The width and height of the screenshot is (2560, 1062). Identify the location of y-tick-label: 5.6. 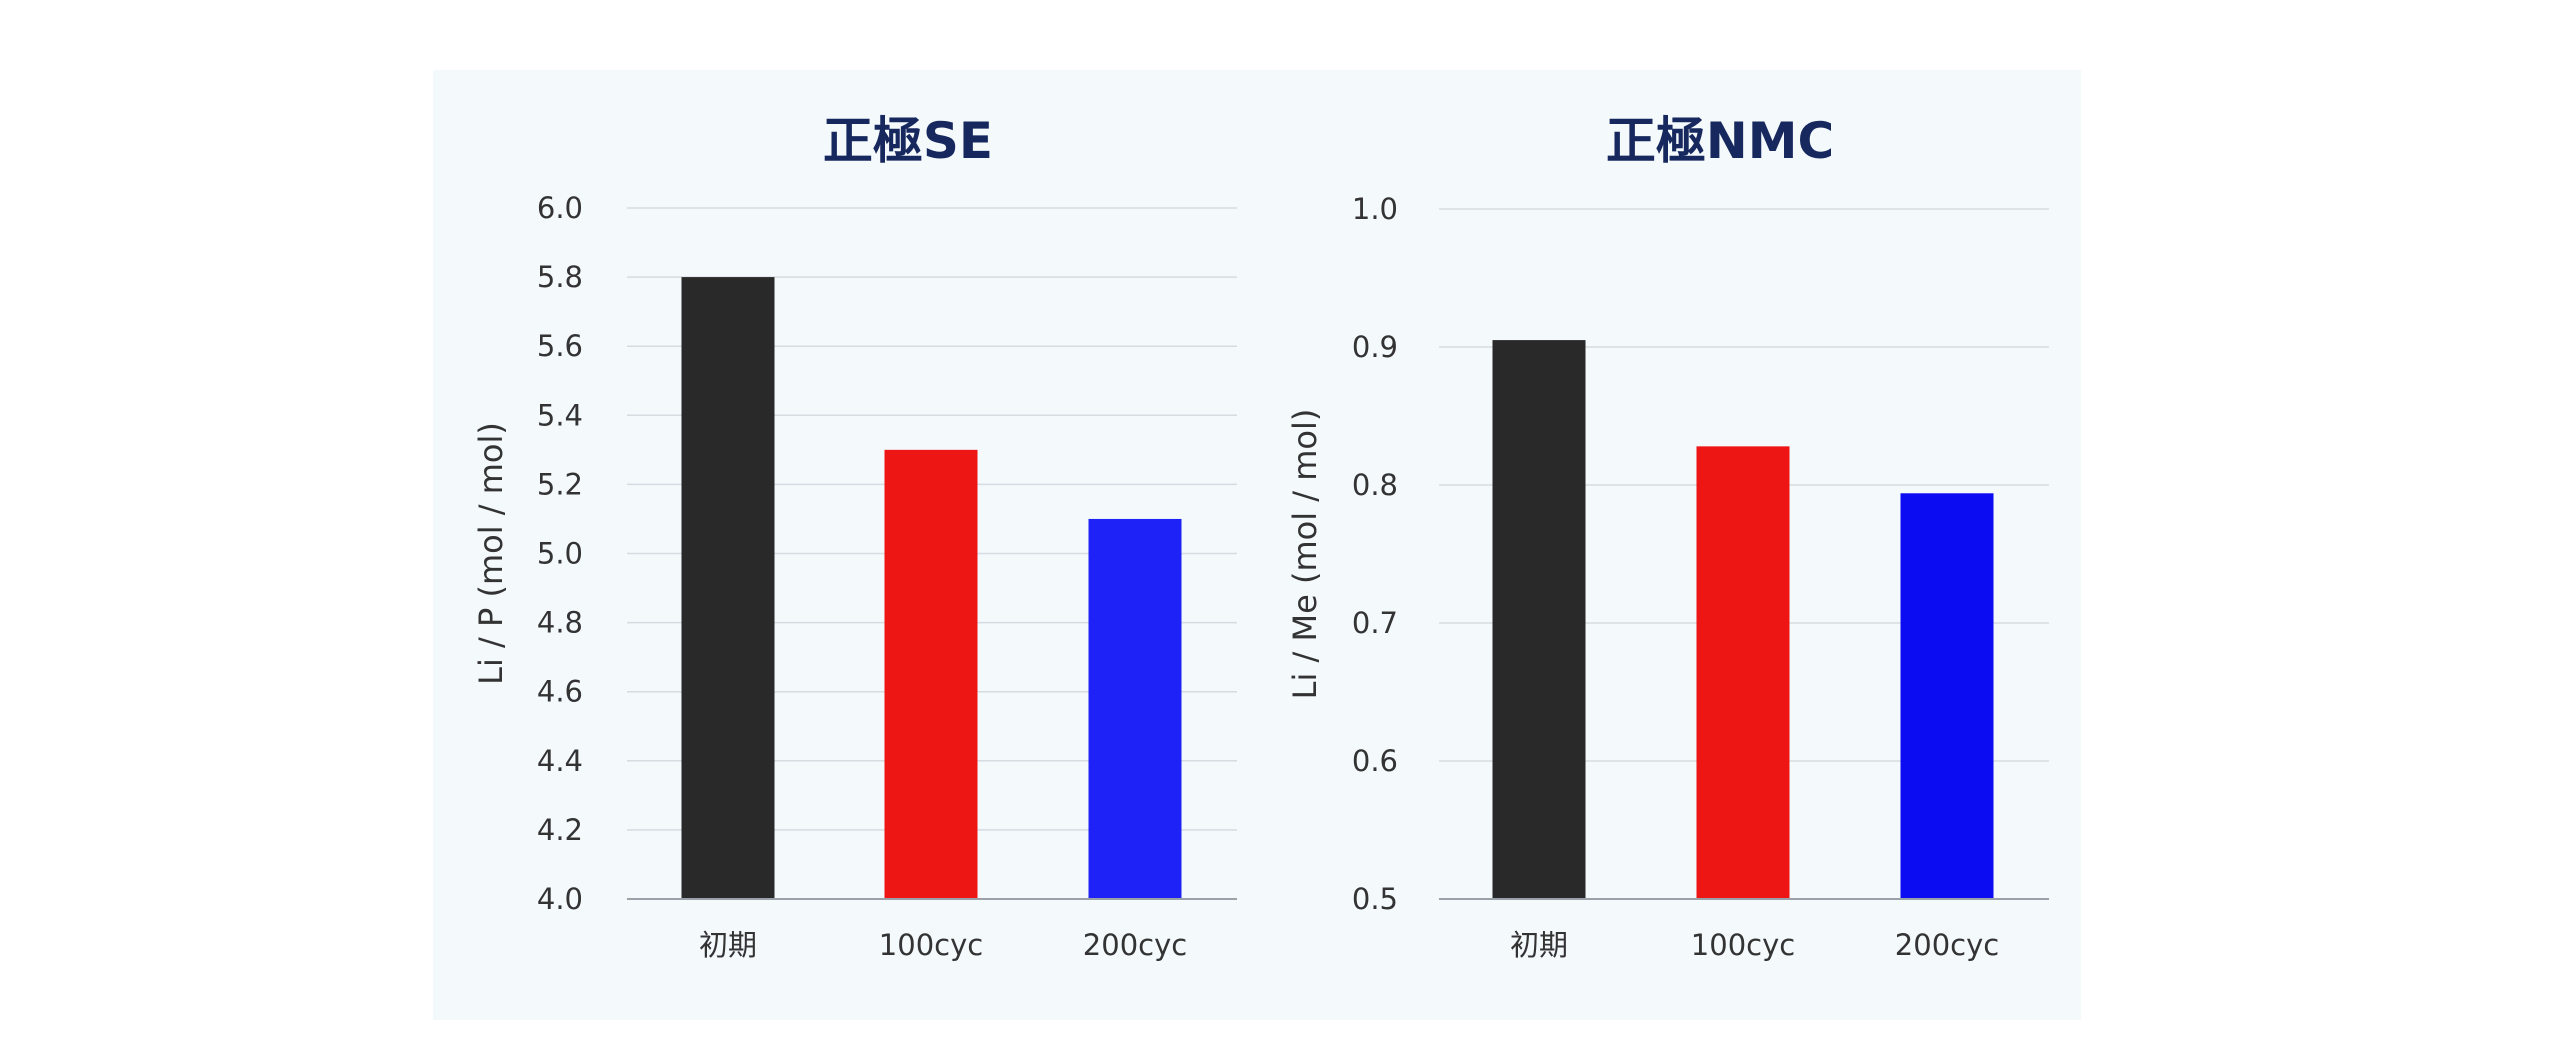
(560, 346).